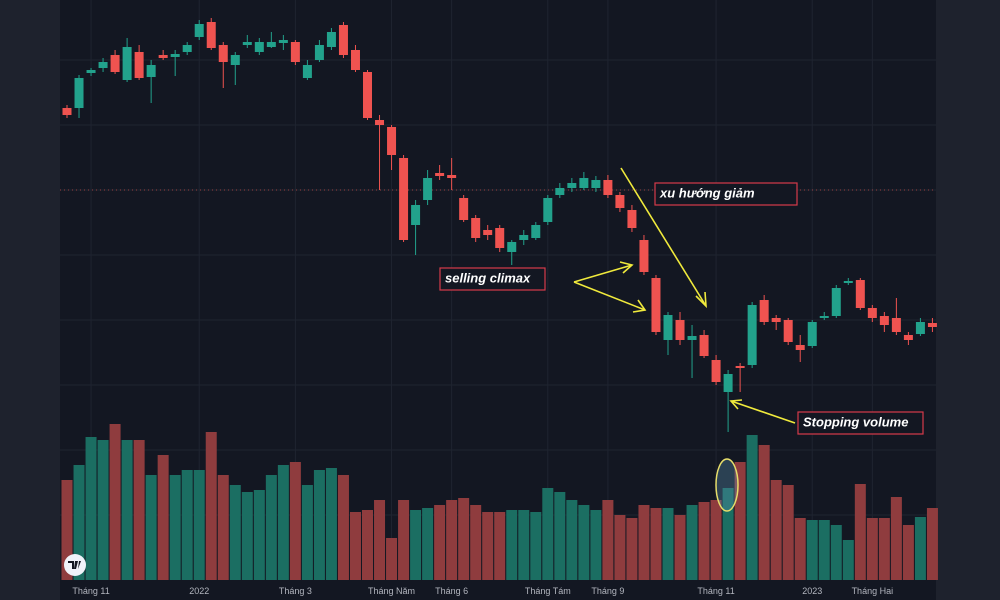 This screenshot has height=600, width=1000. I want to click on x-tick-label: 2023, so click(812, 591).